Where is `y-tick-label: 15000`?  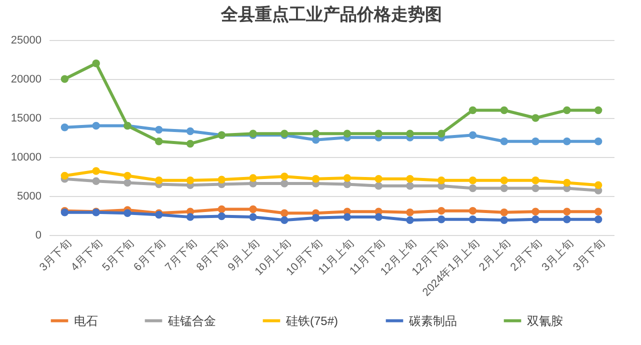
y-tick-label: 15000 is located at coordinates (26, 118).